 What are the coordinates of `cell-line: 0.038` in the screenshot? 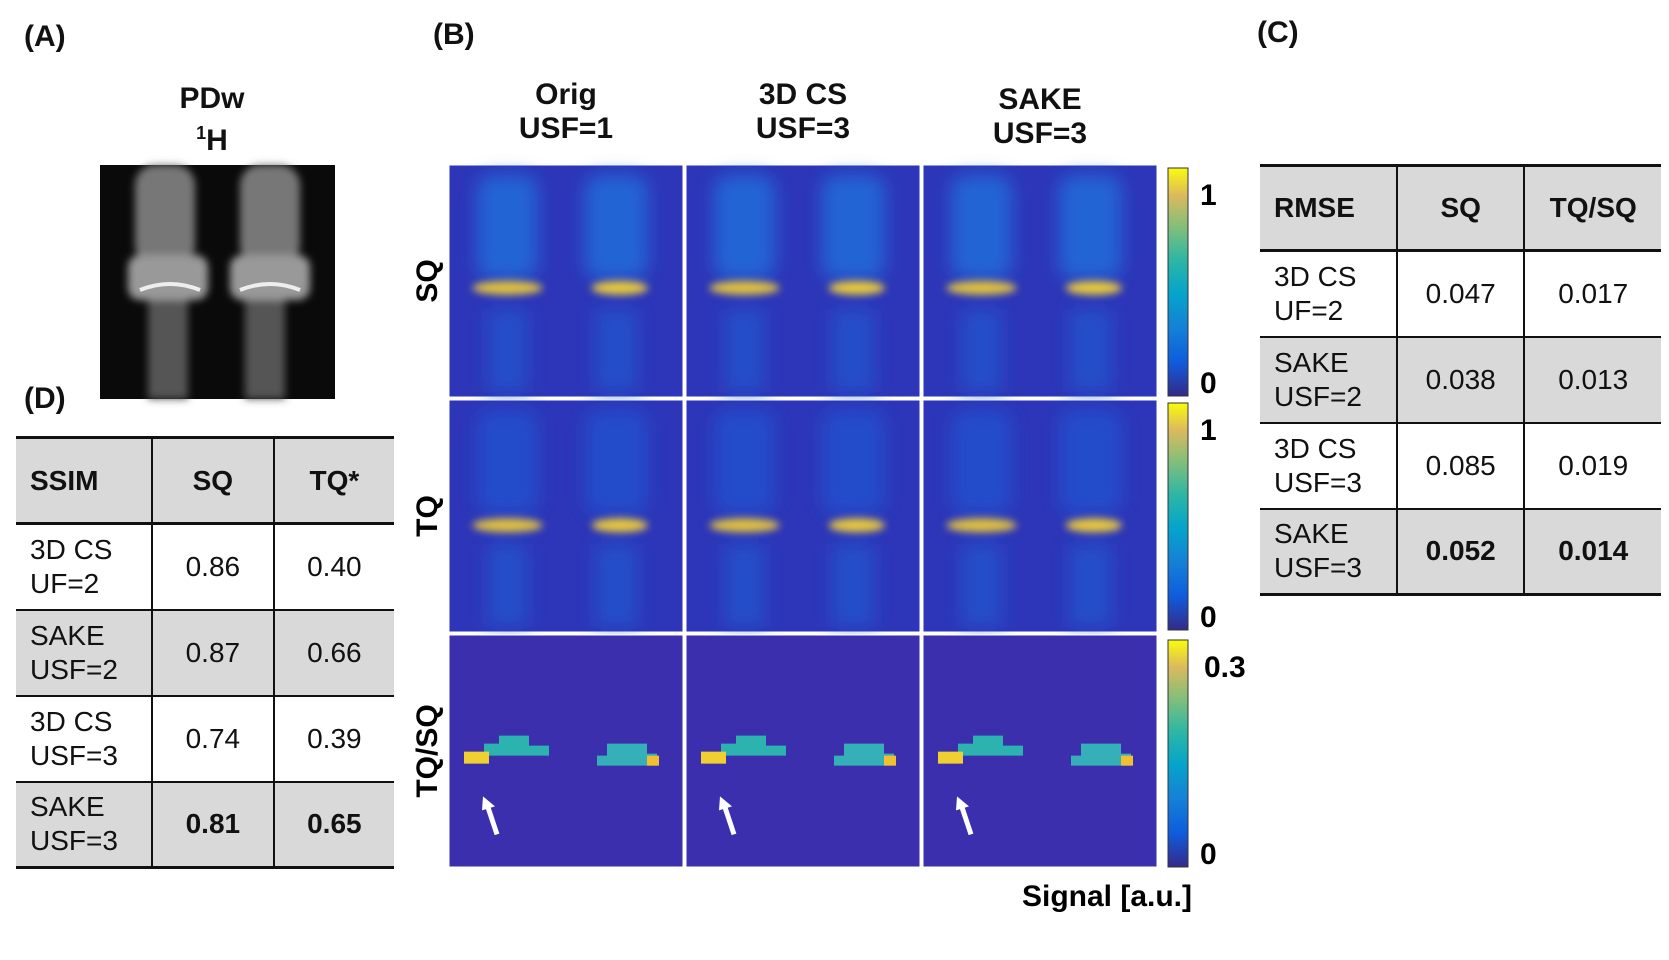 It's located at (1460, 379).